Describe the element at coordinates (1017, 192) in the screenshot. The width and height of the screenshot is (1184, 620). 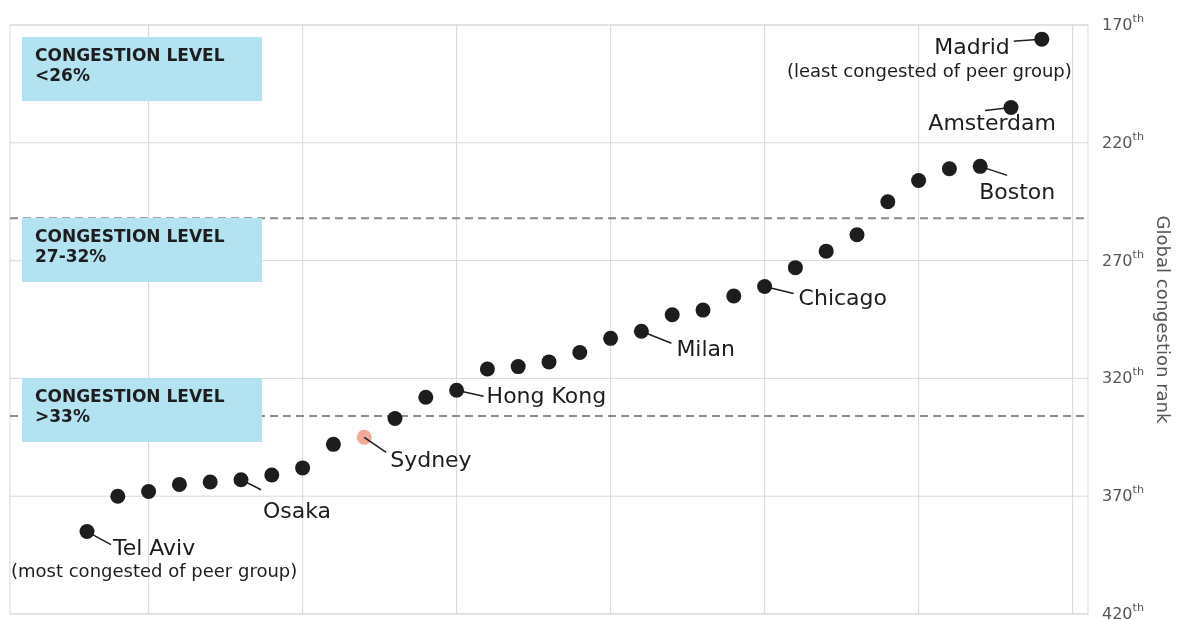
I see `annotation: Boston` at that location.